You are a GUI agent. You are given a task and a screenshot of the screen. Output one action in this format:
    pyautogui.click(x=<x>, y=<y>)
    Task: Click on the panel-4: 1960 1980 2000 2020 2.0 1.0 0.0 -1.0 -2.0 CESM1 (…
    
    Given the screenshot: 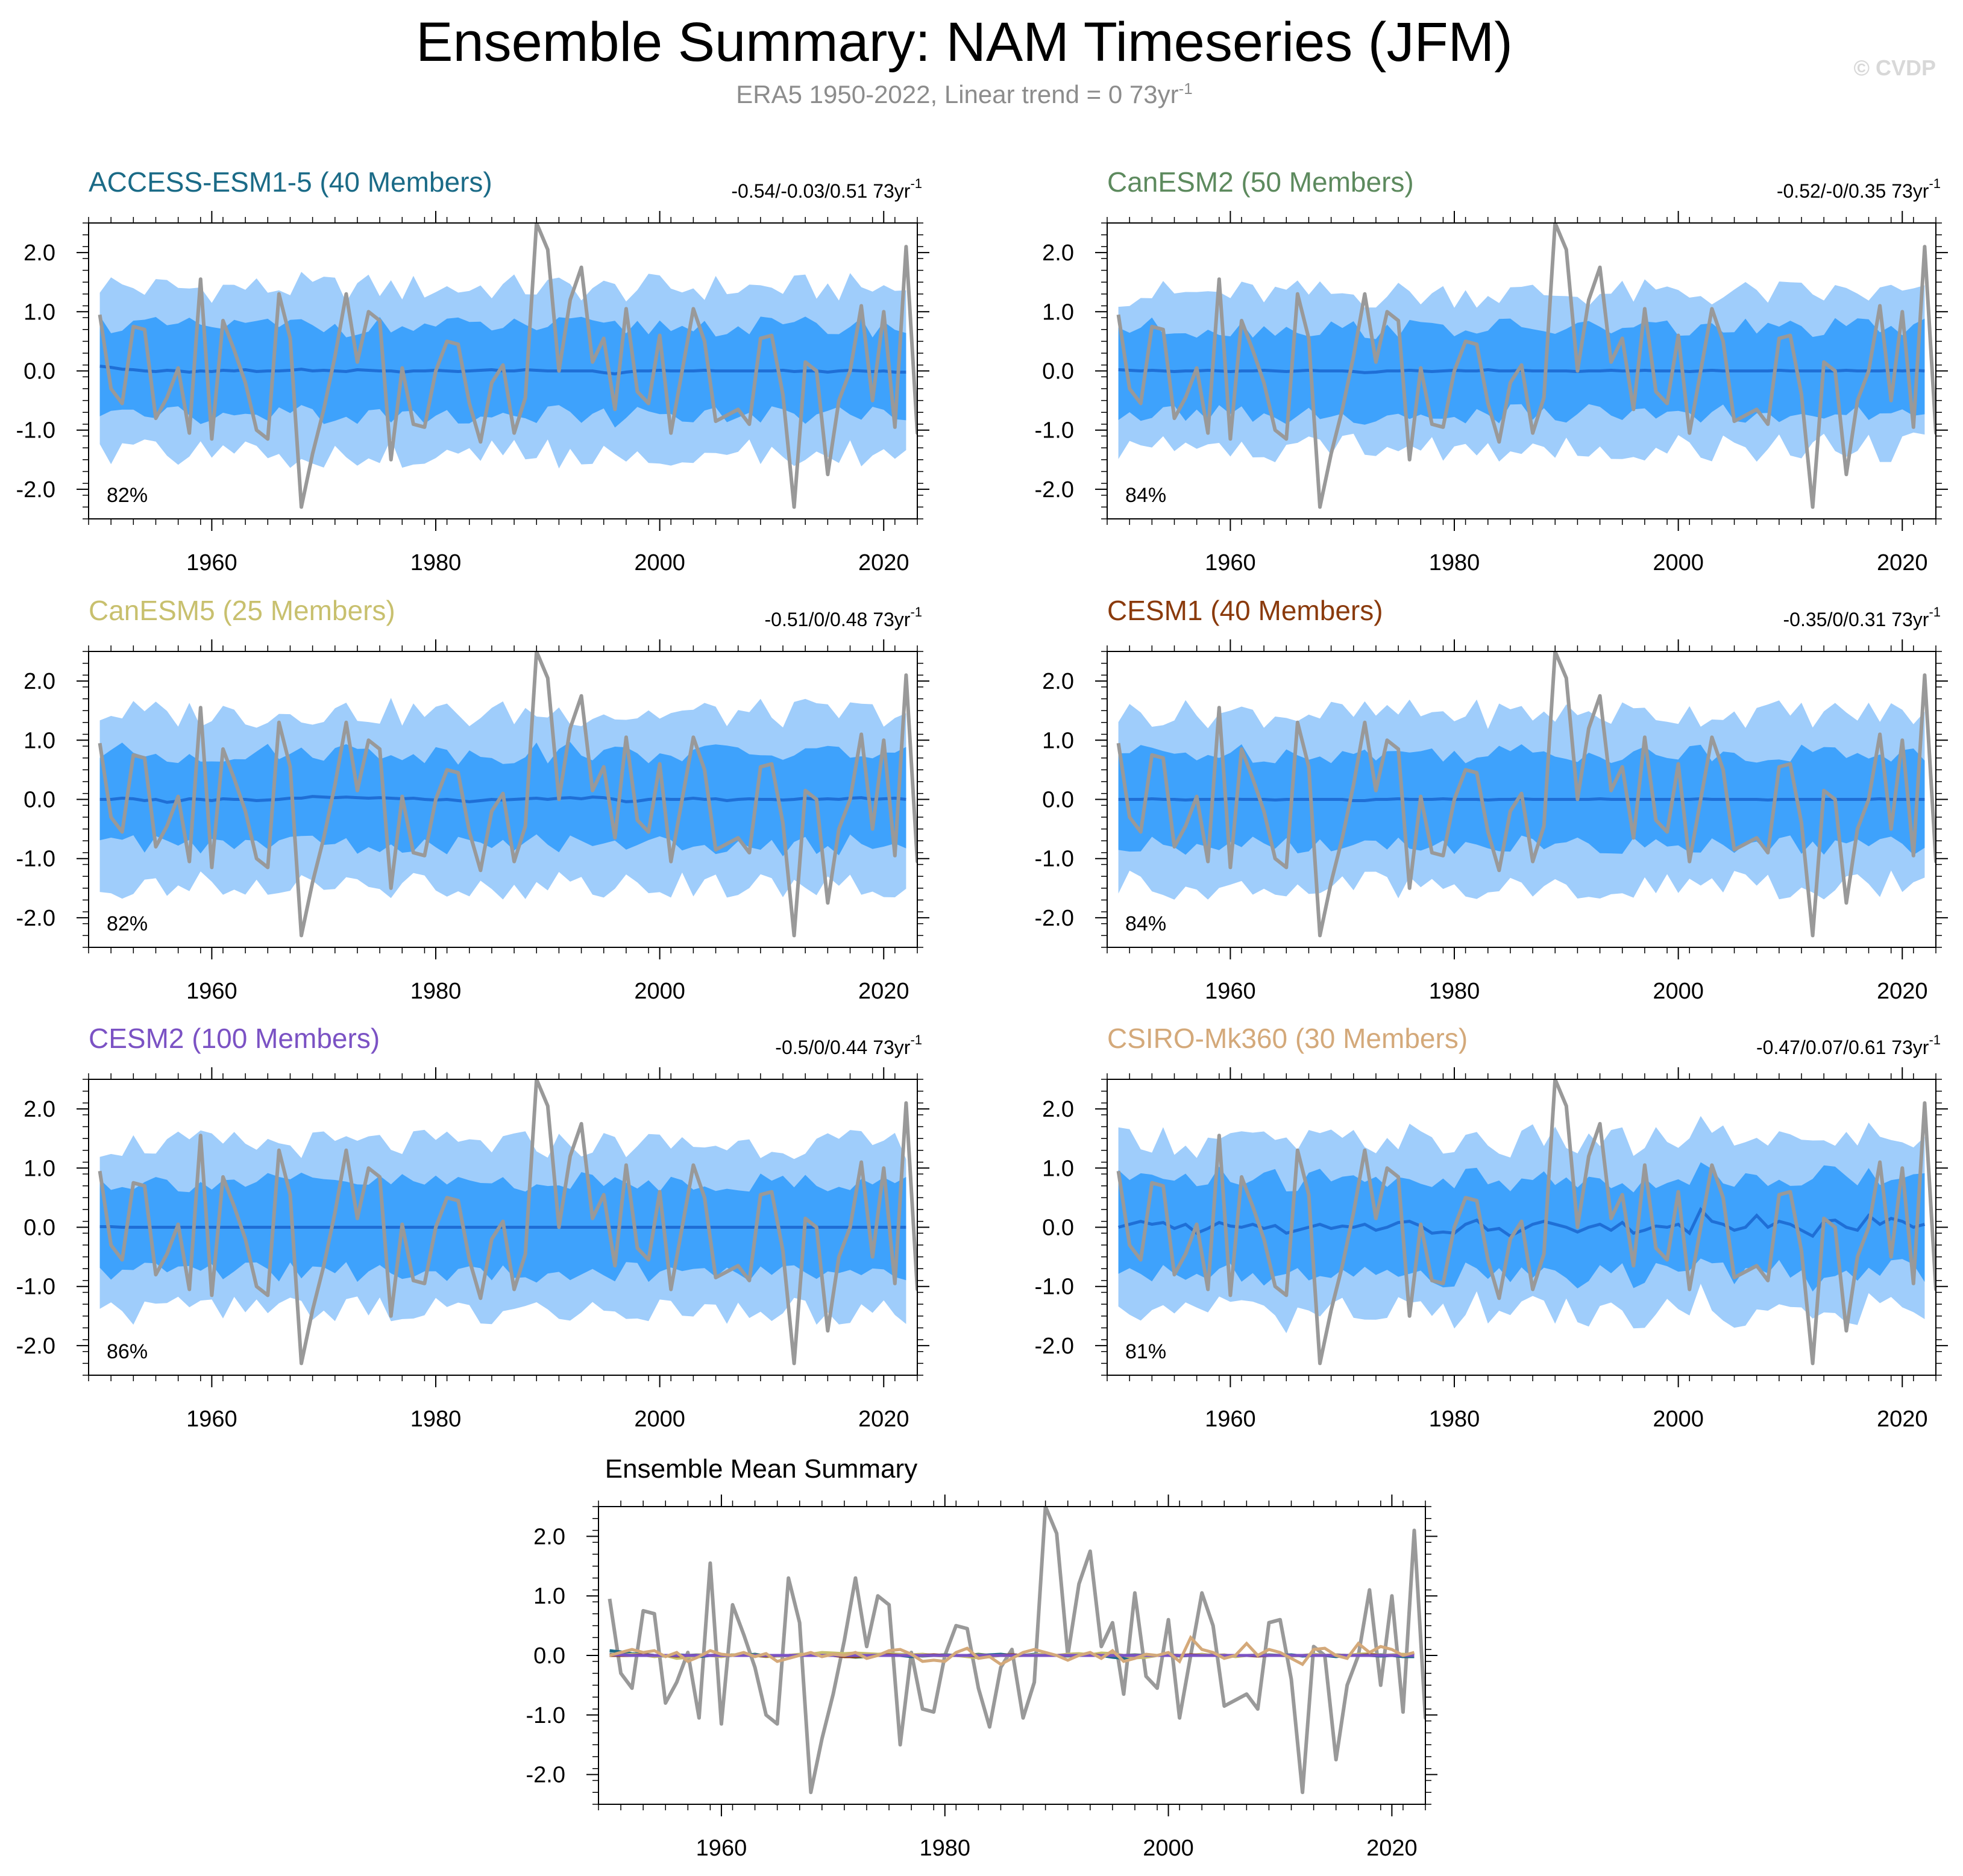 What is the action you would take?
    pyautogui.click(x=1491, y=799)
    